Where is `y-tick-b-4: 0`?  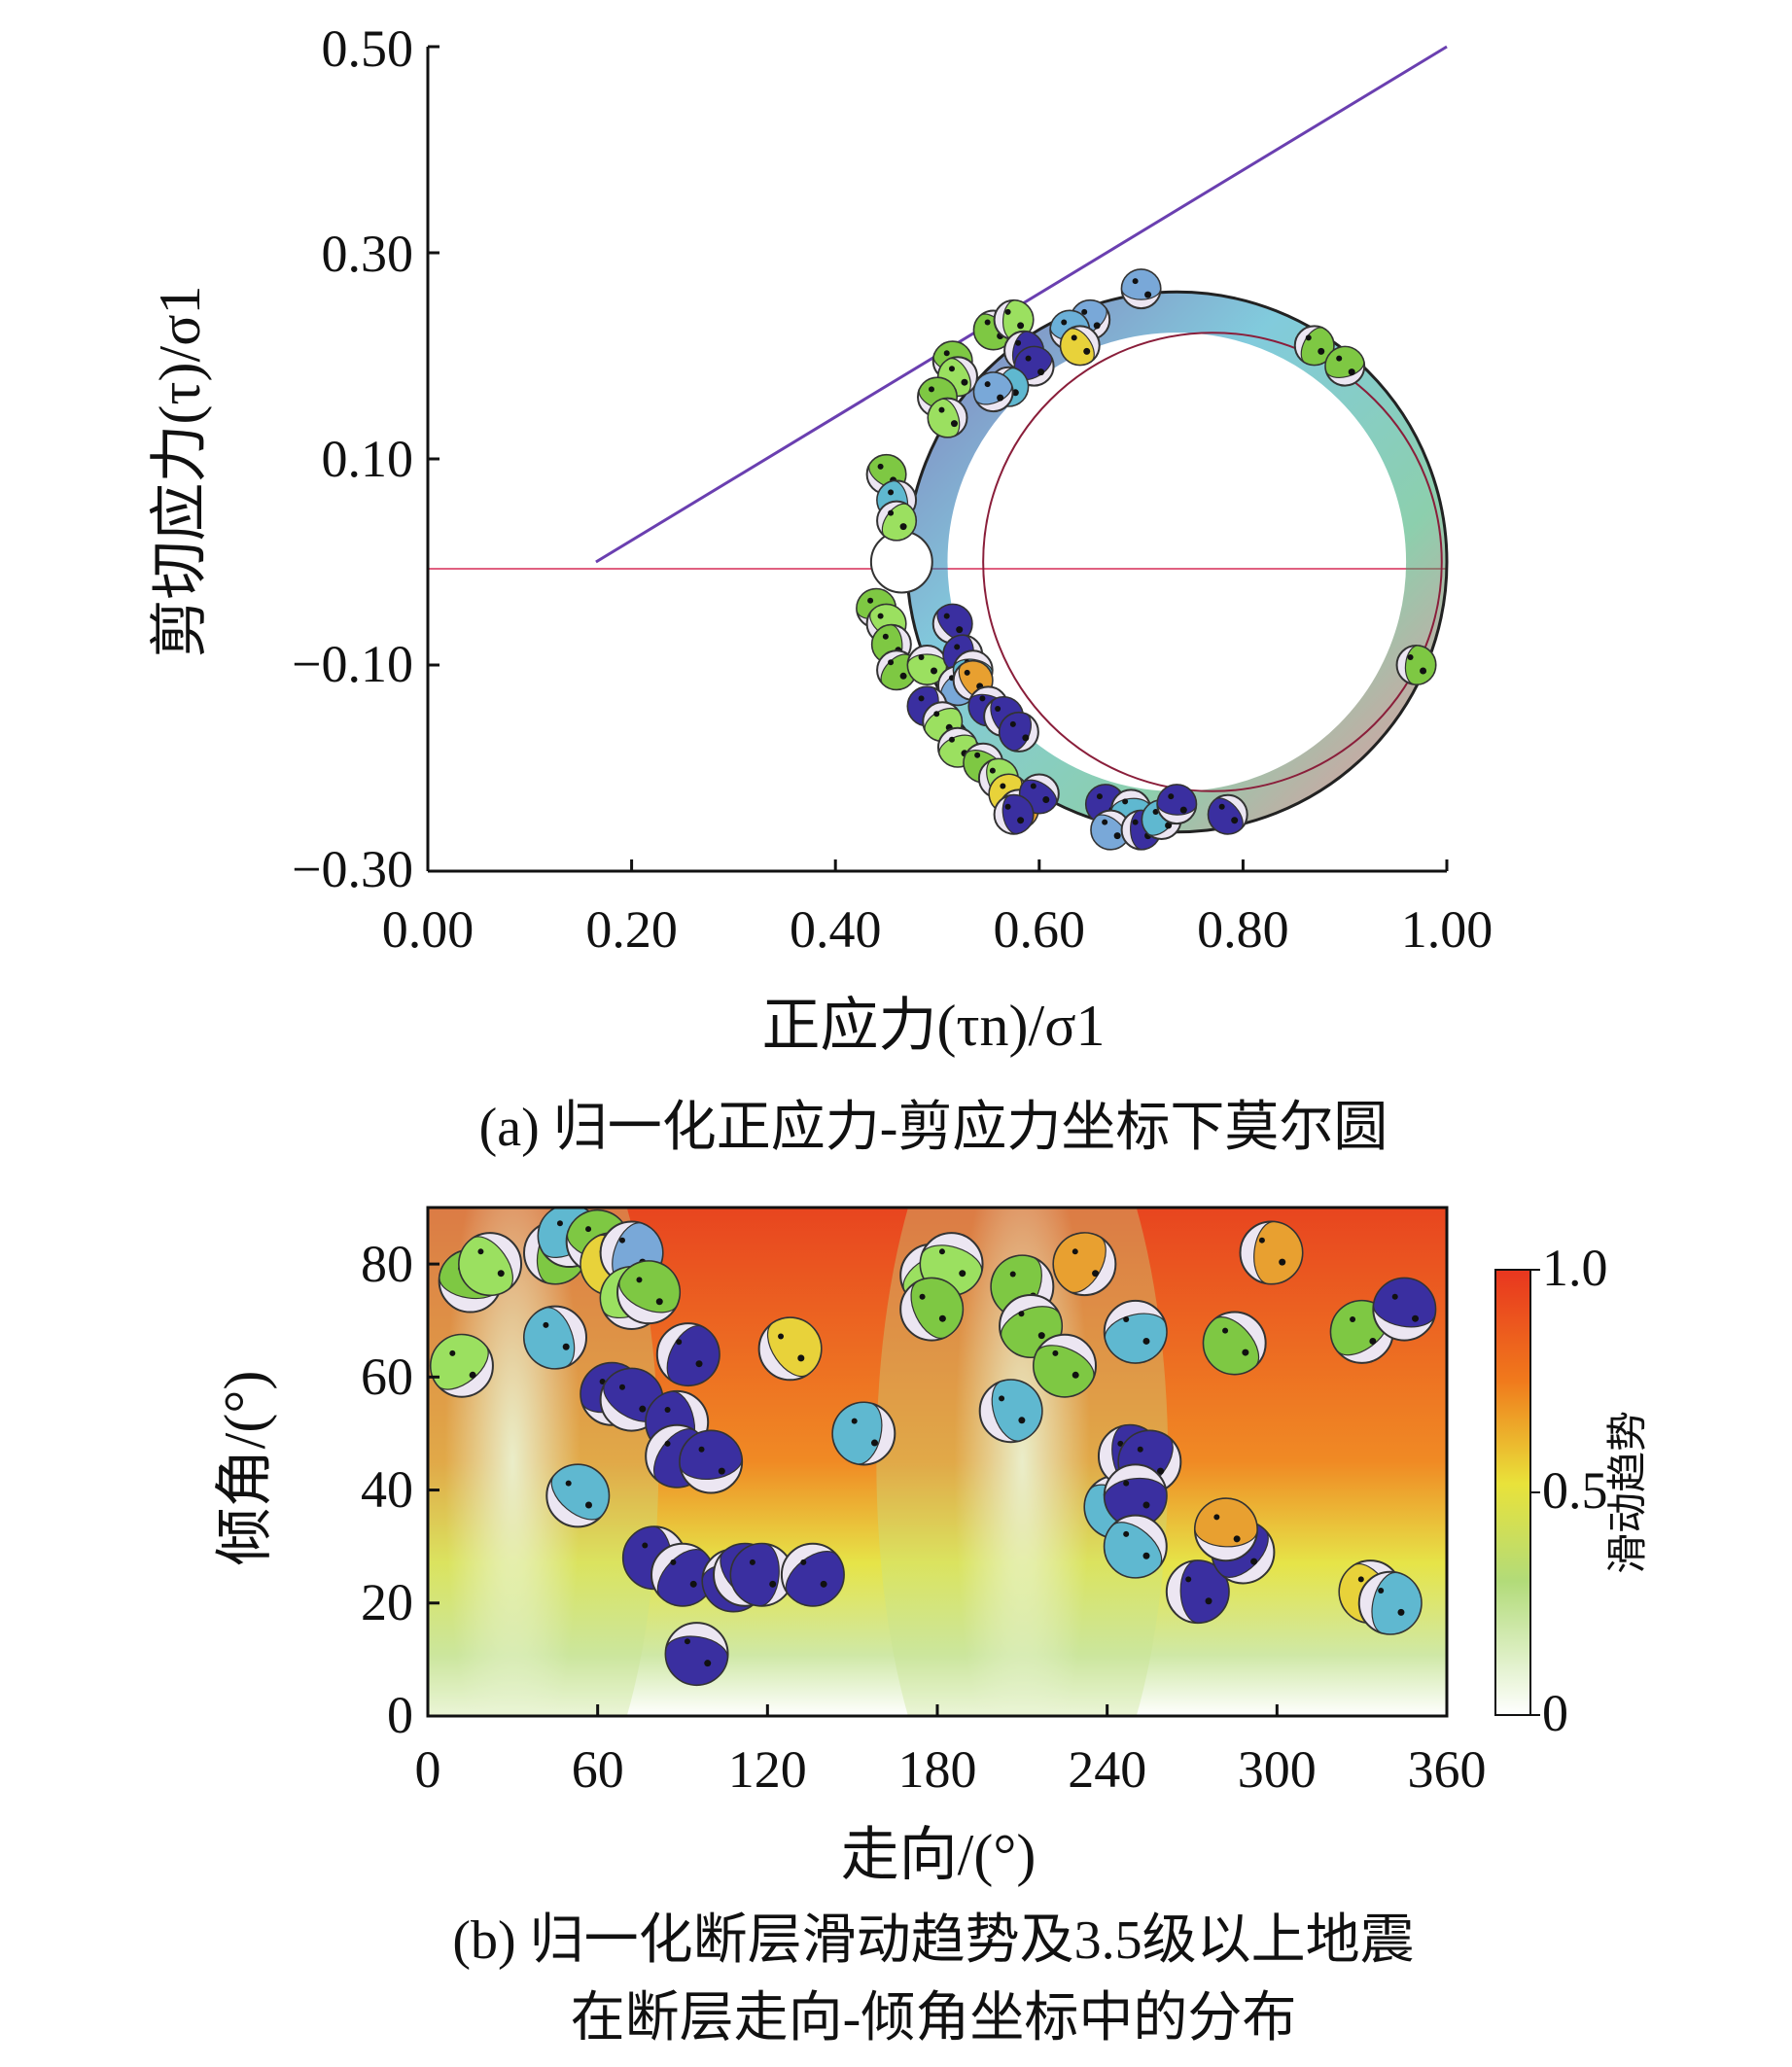
y-tick-b-4: 0 is located at coordinates (400, 1715).